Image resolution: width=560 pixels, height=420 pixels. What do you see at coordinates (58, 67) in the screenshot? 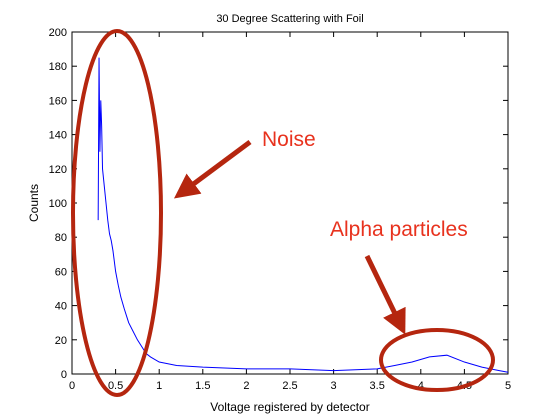
I see `y-tick-label: 180` at bounding box center [58, 67].